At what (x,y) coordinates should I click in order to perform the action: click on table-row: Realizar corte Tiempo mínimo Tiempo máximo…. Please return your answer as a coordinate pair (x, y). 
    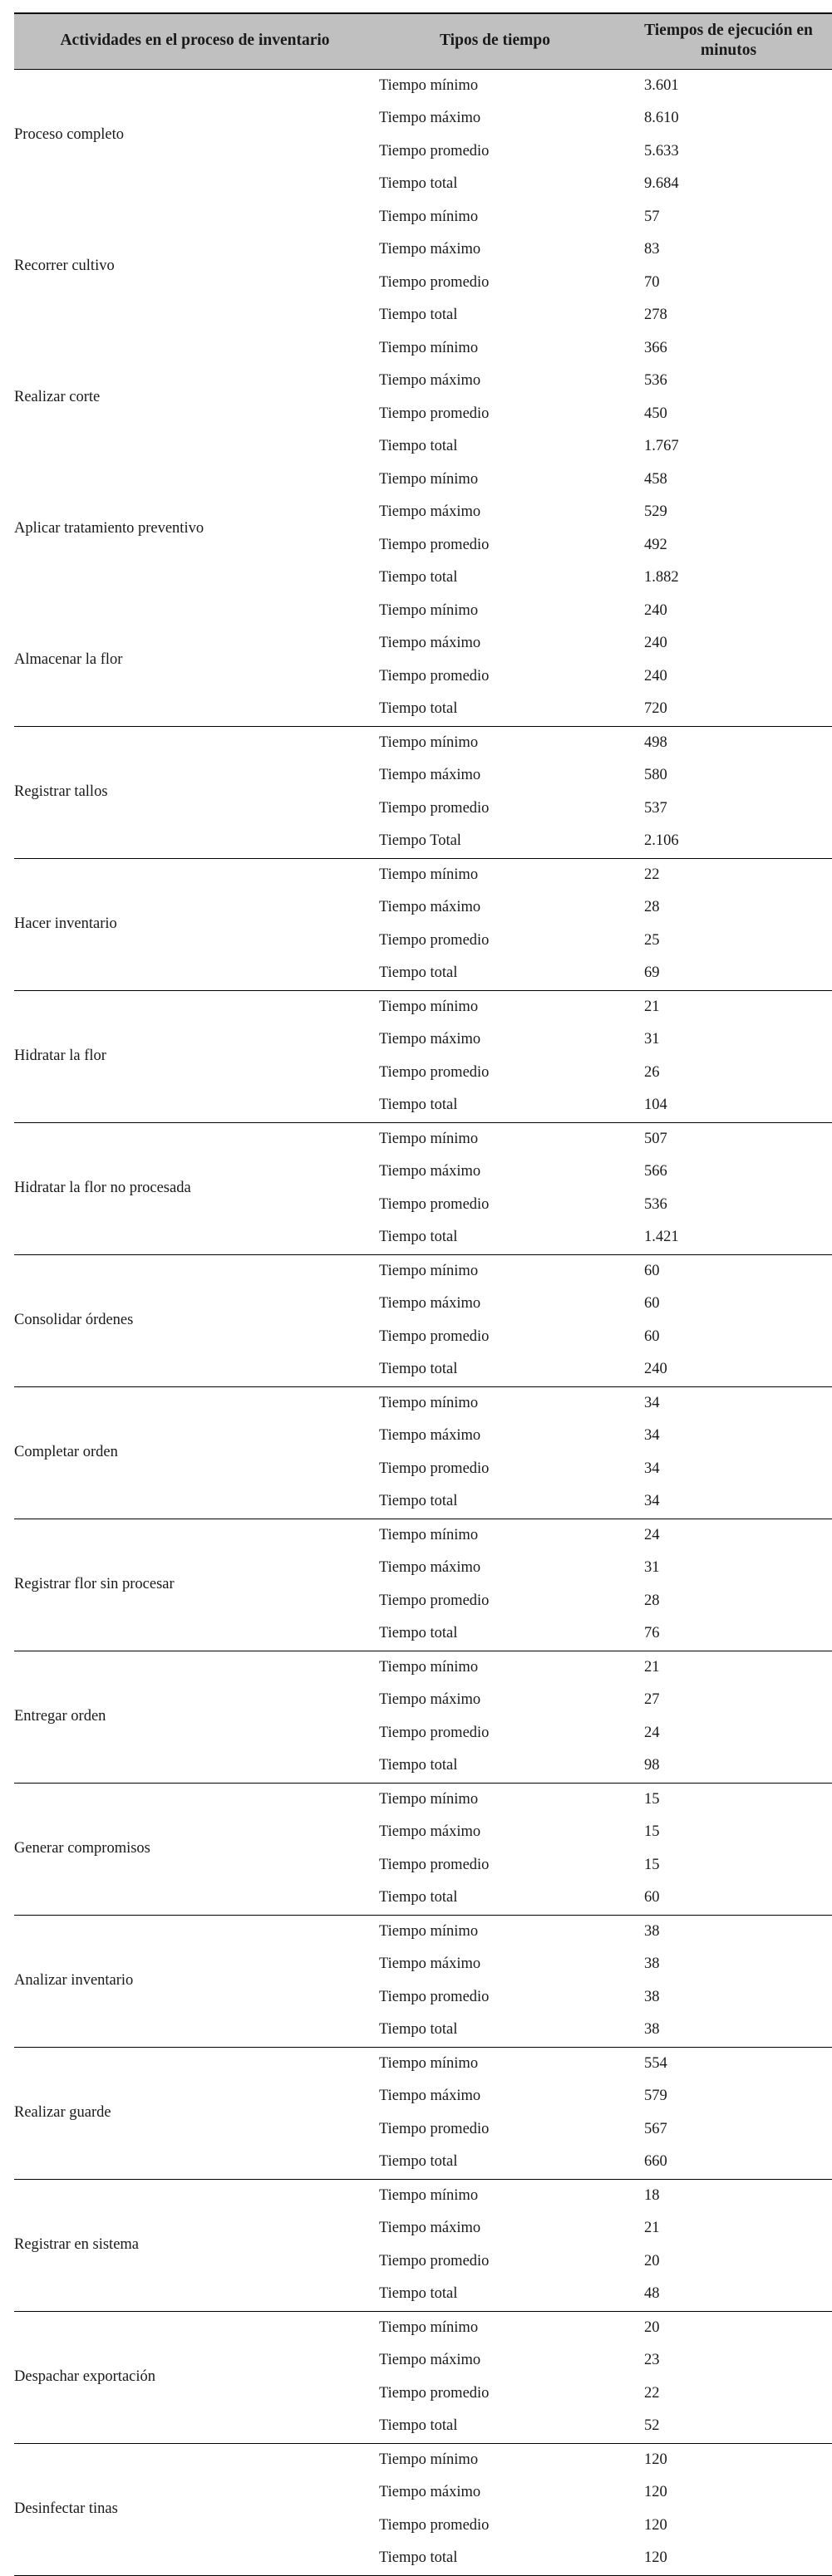
    Looking at the image, I should click on (423, 398).